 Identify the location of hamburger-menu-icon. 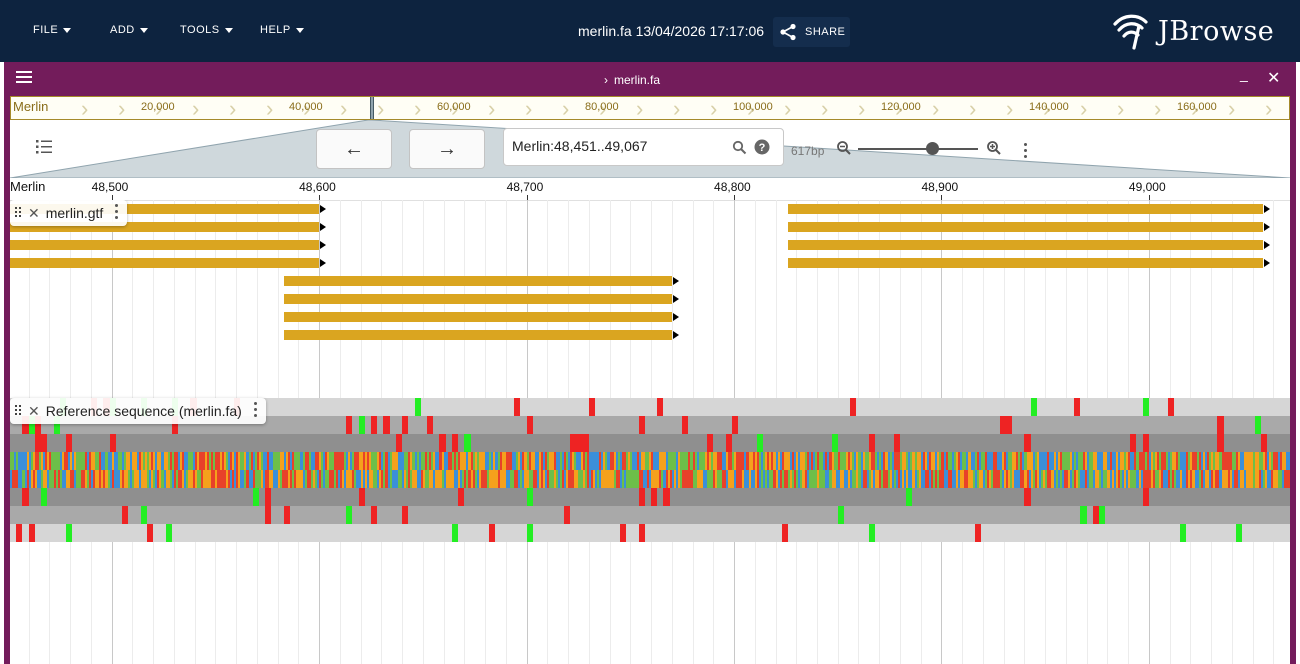
(24, 78).